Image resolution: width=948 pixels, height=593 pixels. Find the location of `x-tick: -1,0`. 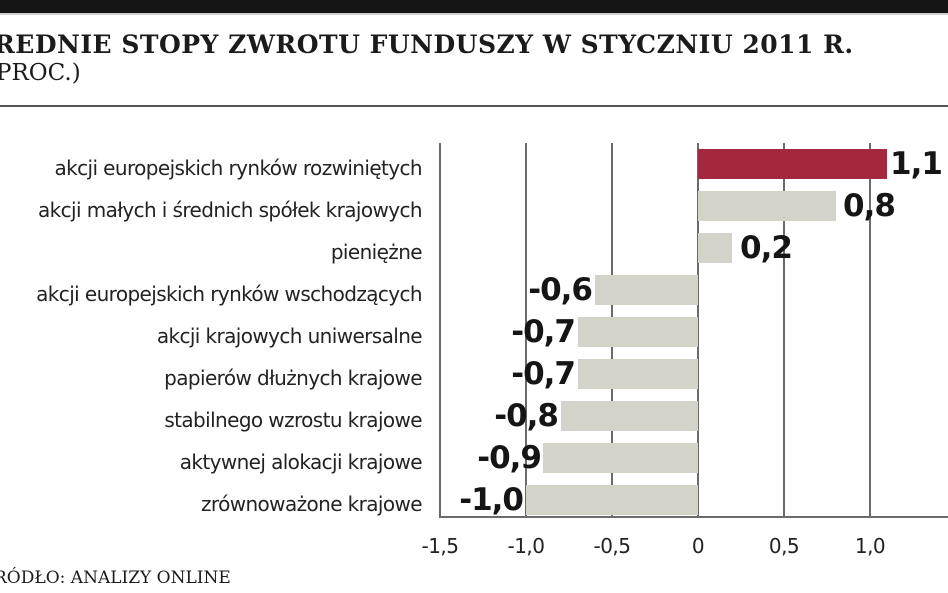

x-tick: -1,0 is located at coordinates (526, 546).